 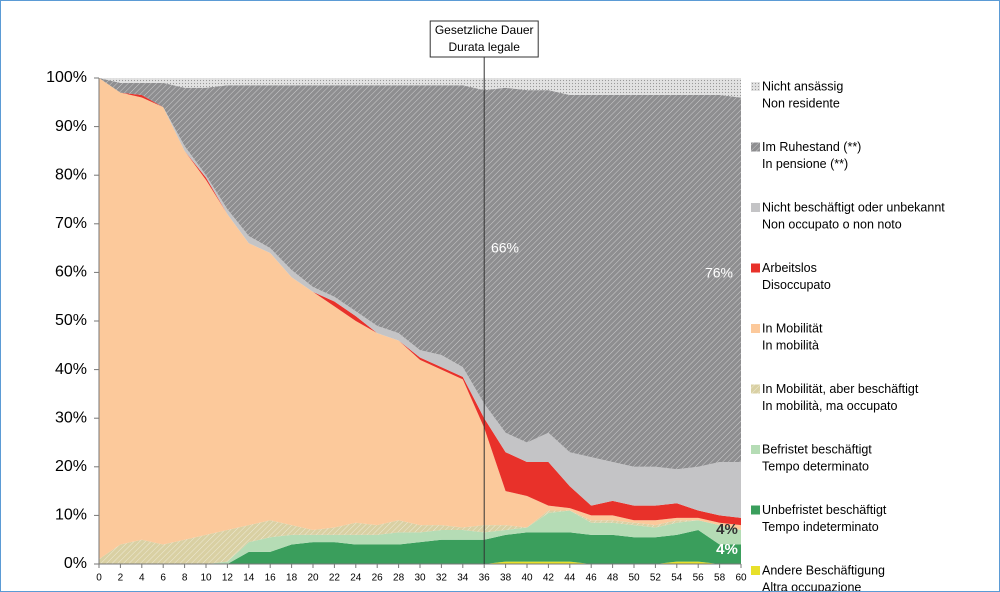 I want to click on x-tick-label: 36, so click(x=485, y=578).